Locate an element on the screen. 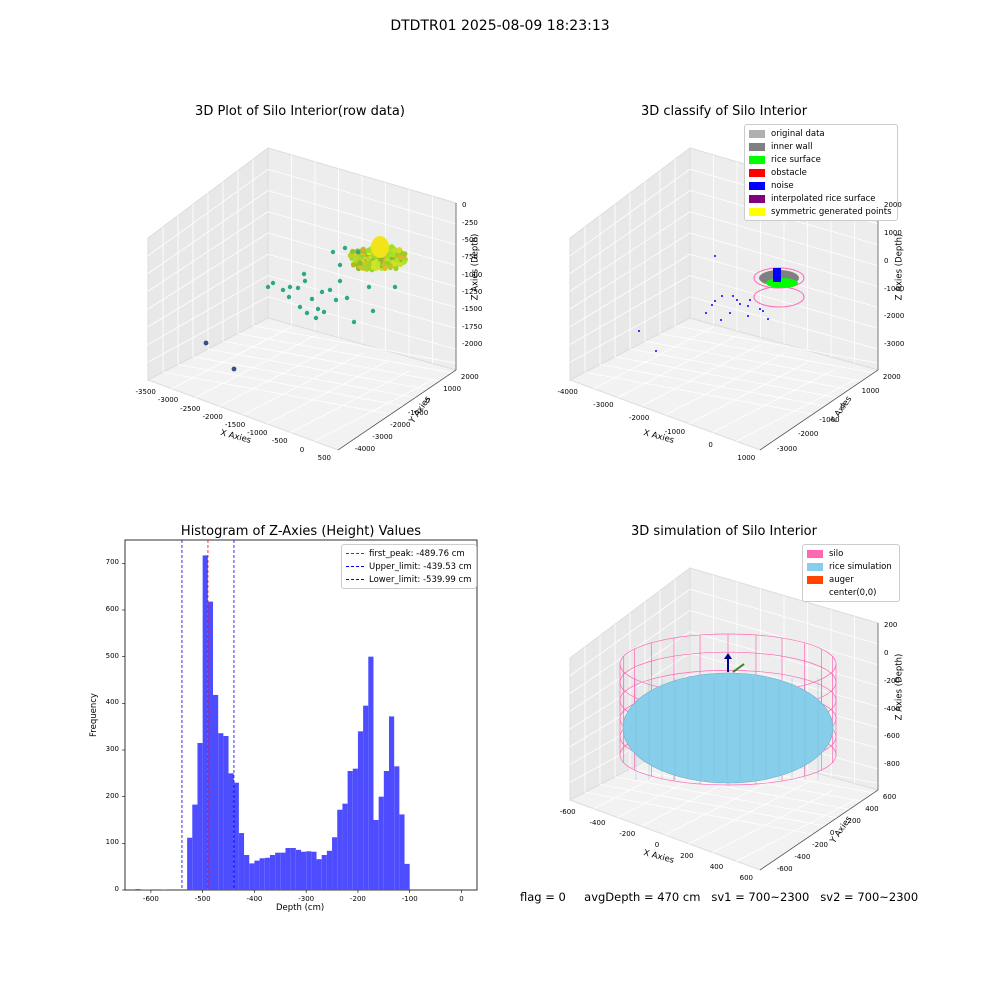  hist-xtick: -600 is located at coordinates (150, 899).